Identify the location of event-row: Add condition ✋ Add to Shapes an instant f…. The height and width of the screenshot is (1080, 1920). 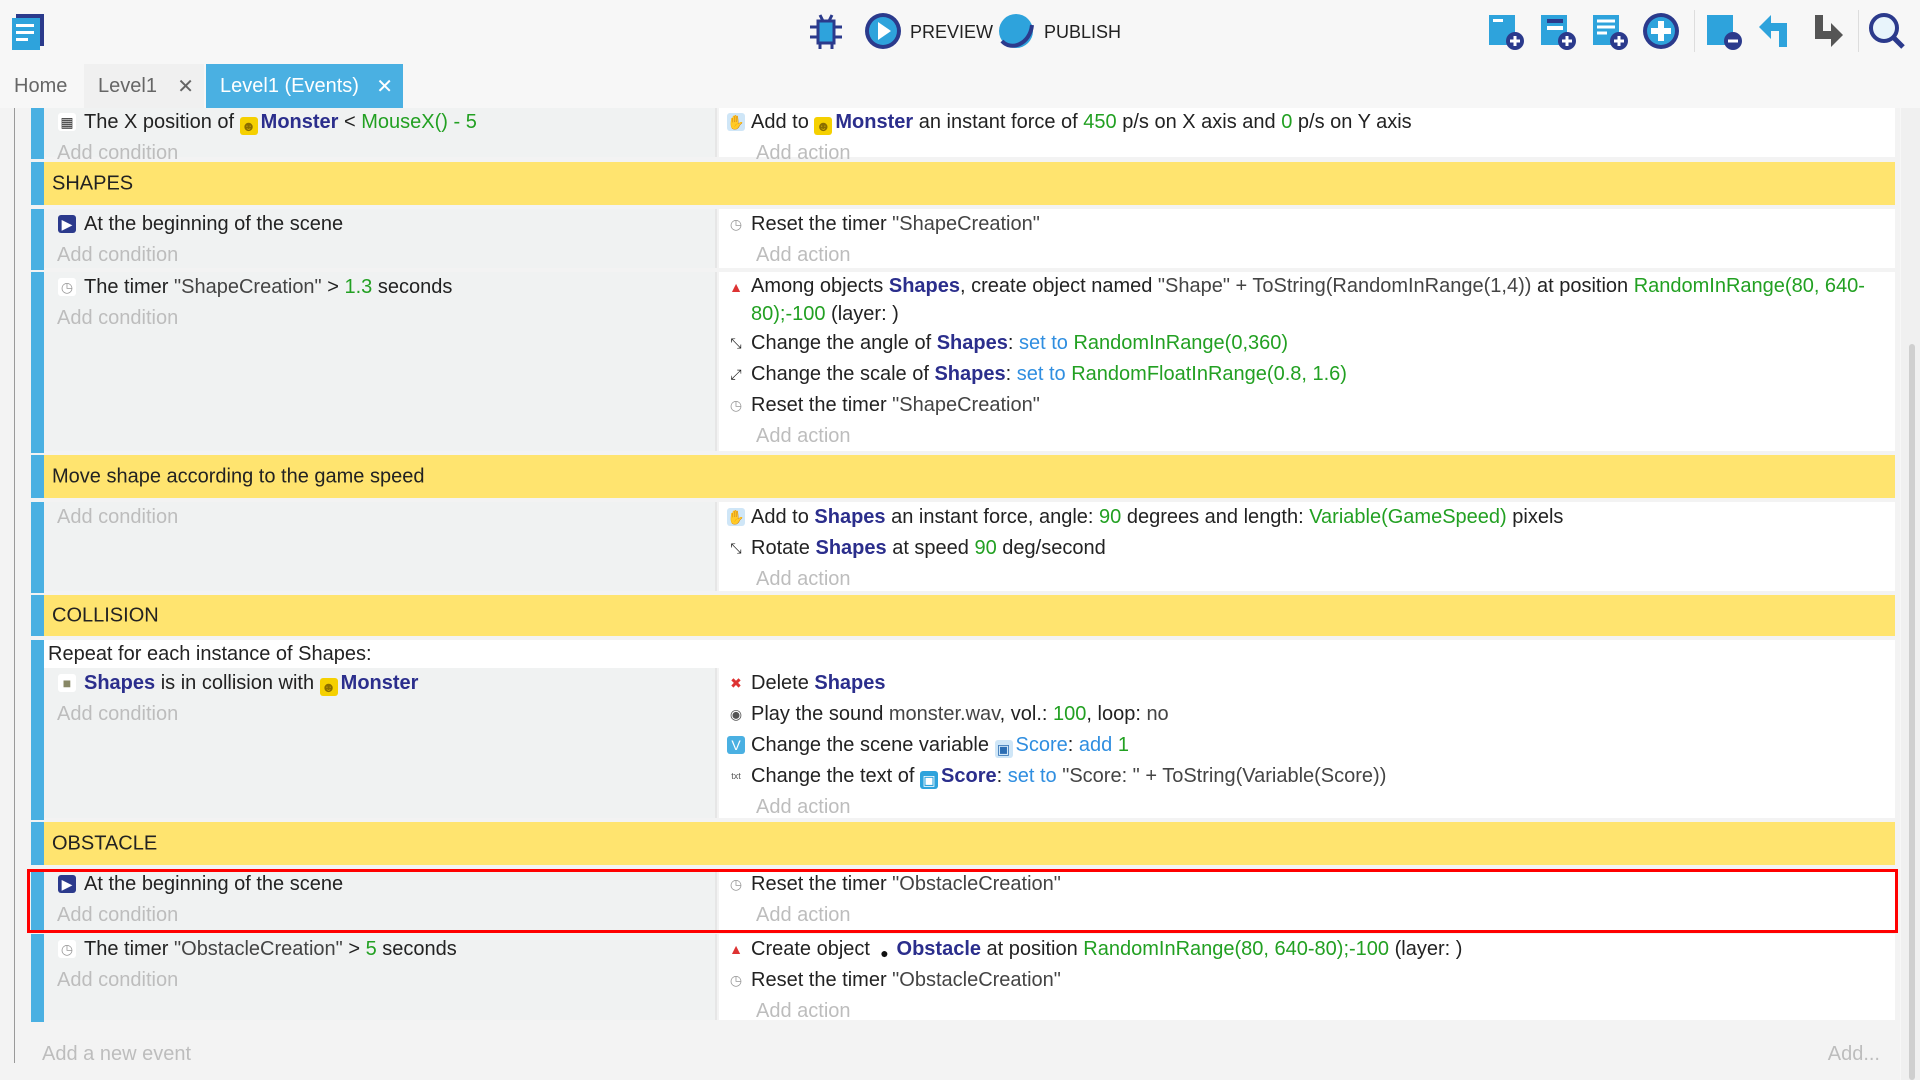
(963, 547).